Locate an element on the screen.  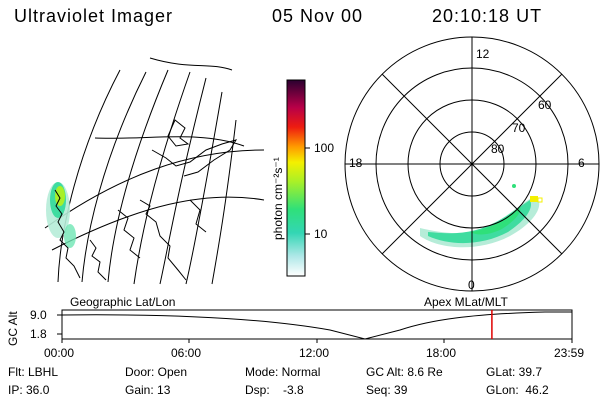
time-label-1800: 18:00 is located at coordinates (441, 353).